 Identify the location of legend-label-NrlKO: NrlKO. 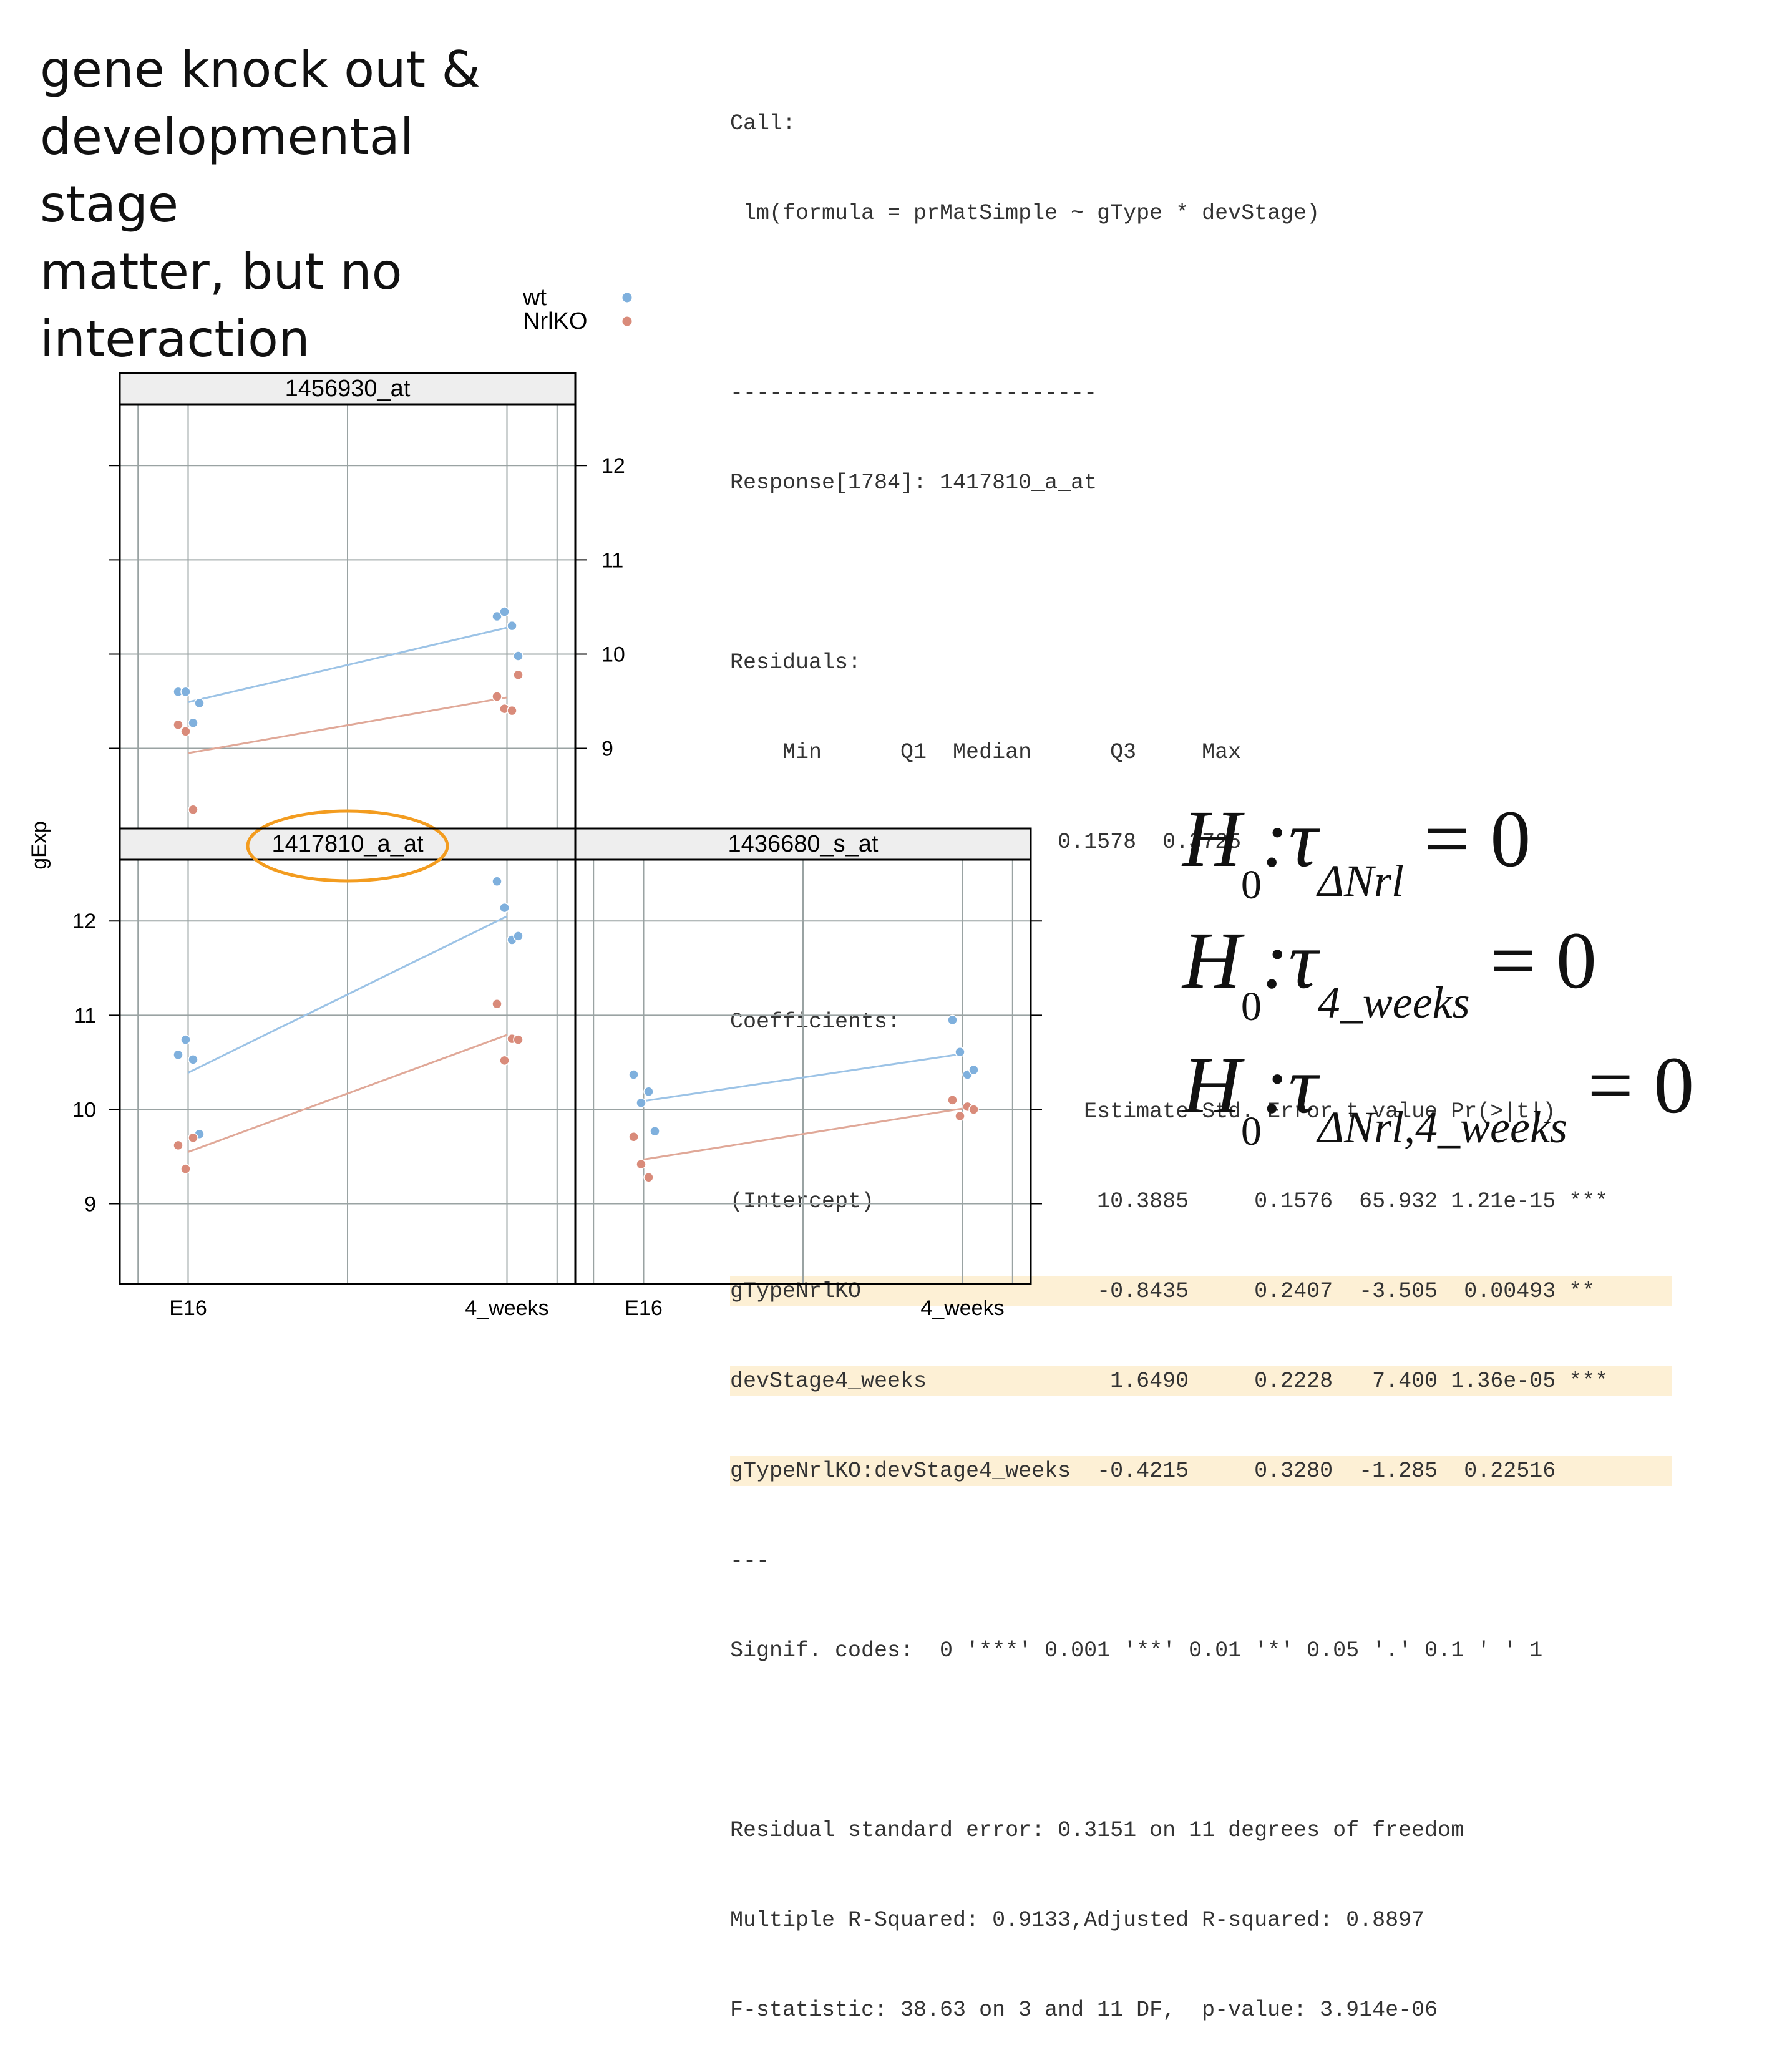
(555, 321).